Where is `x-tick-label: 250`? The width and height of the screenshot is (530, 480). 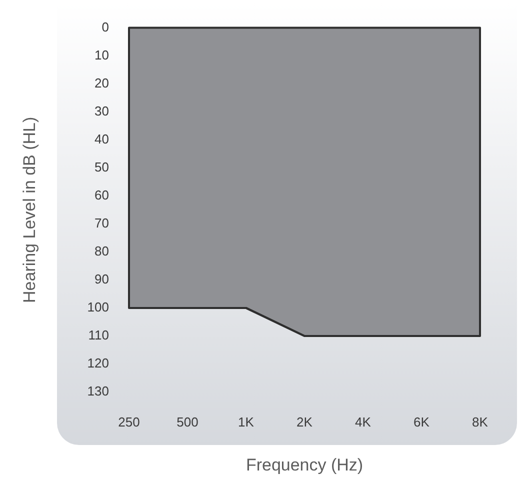 x-tick-label: 250 is located at coordinates (129, 422).